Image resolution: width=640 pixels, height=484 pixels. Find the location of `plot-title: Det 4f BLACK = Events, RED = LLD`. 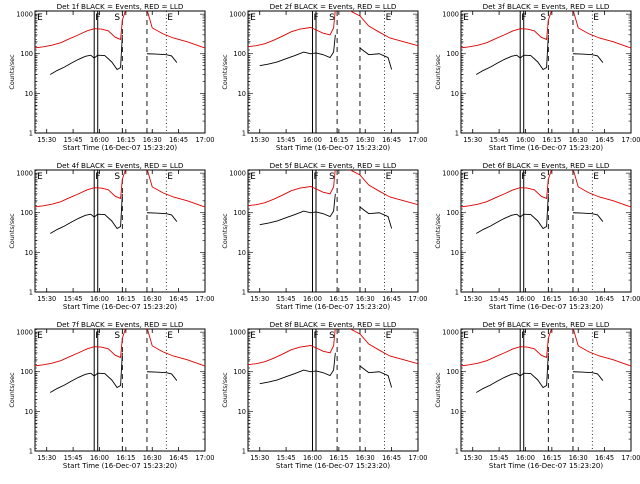

plot-title: Det 4f BLACK = Events, RED = LLD is located at coordinates (120, 165).